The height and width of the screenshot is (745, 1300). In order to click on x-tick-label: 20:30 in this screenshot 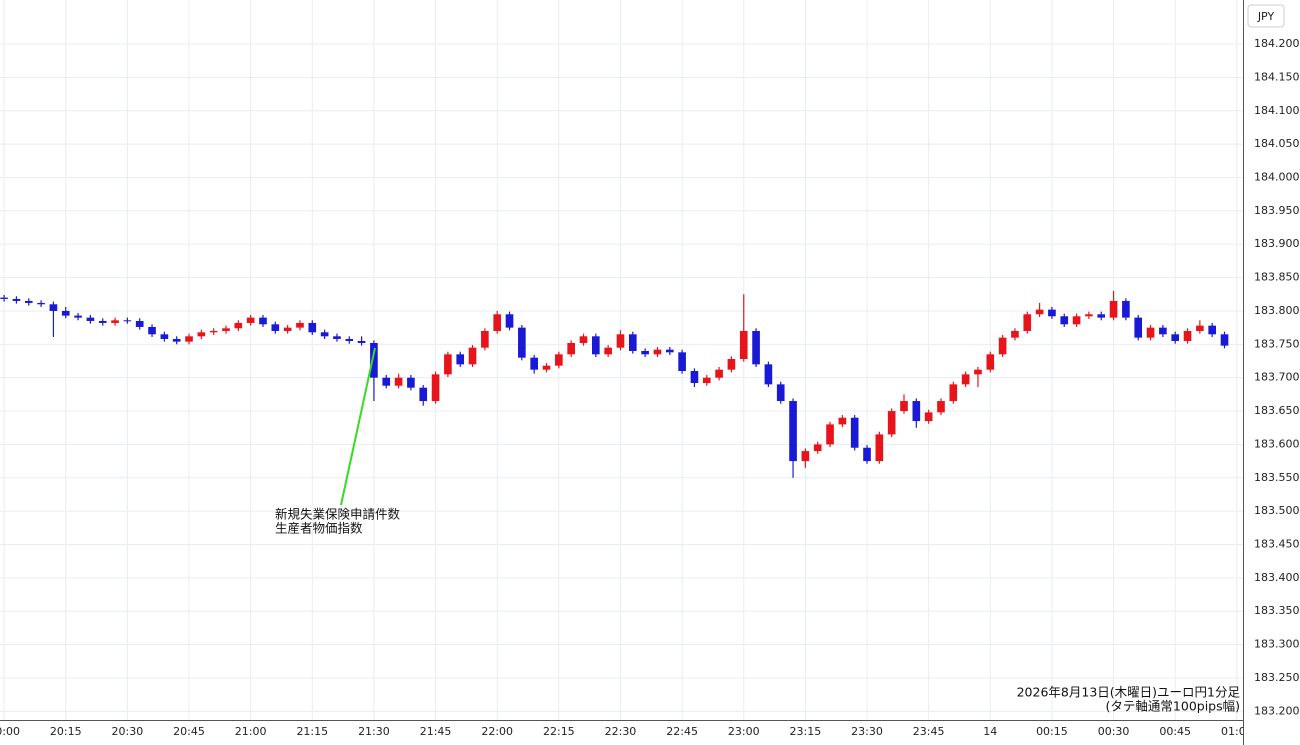, I will do `click(128, 731)`.